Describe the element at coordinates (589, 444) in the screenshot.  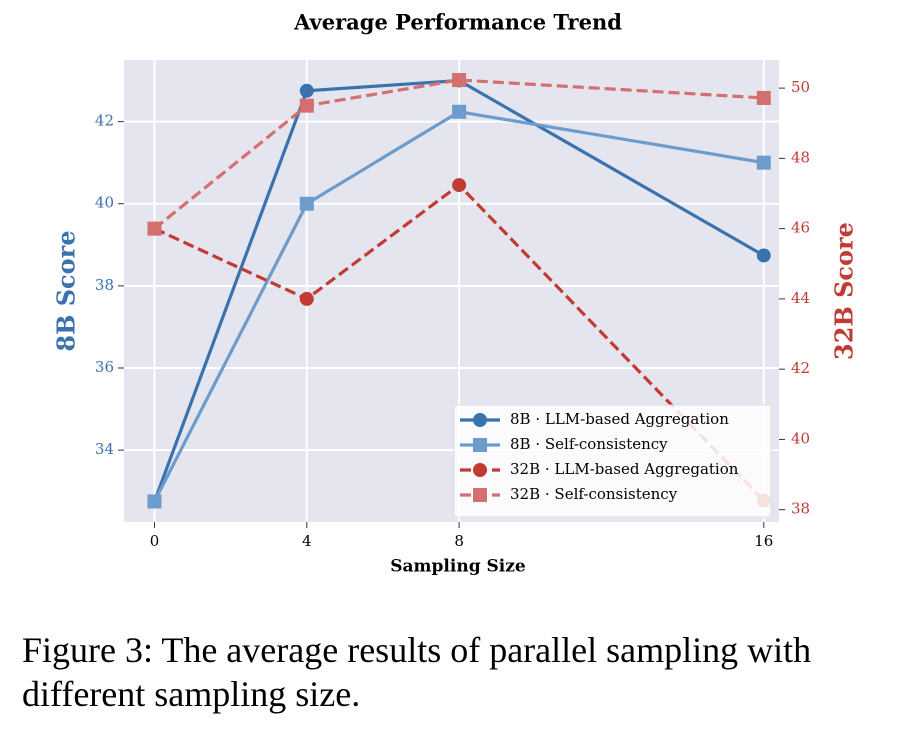
I see `legend-label: 8B · Self-consistency` at that location.